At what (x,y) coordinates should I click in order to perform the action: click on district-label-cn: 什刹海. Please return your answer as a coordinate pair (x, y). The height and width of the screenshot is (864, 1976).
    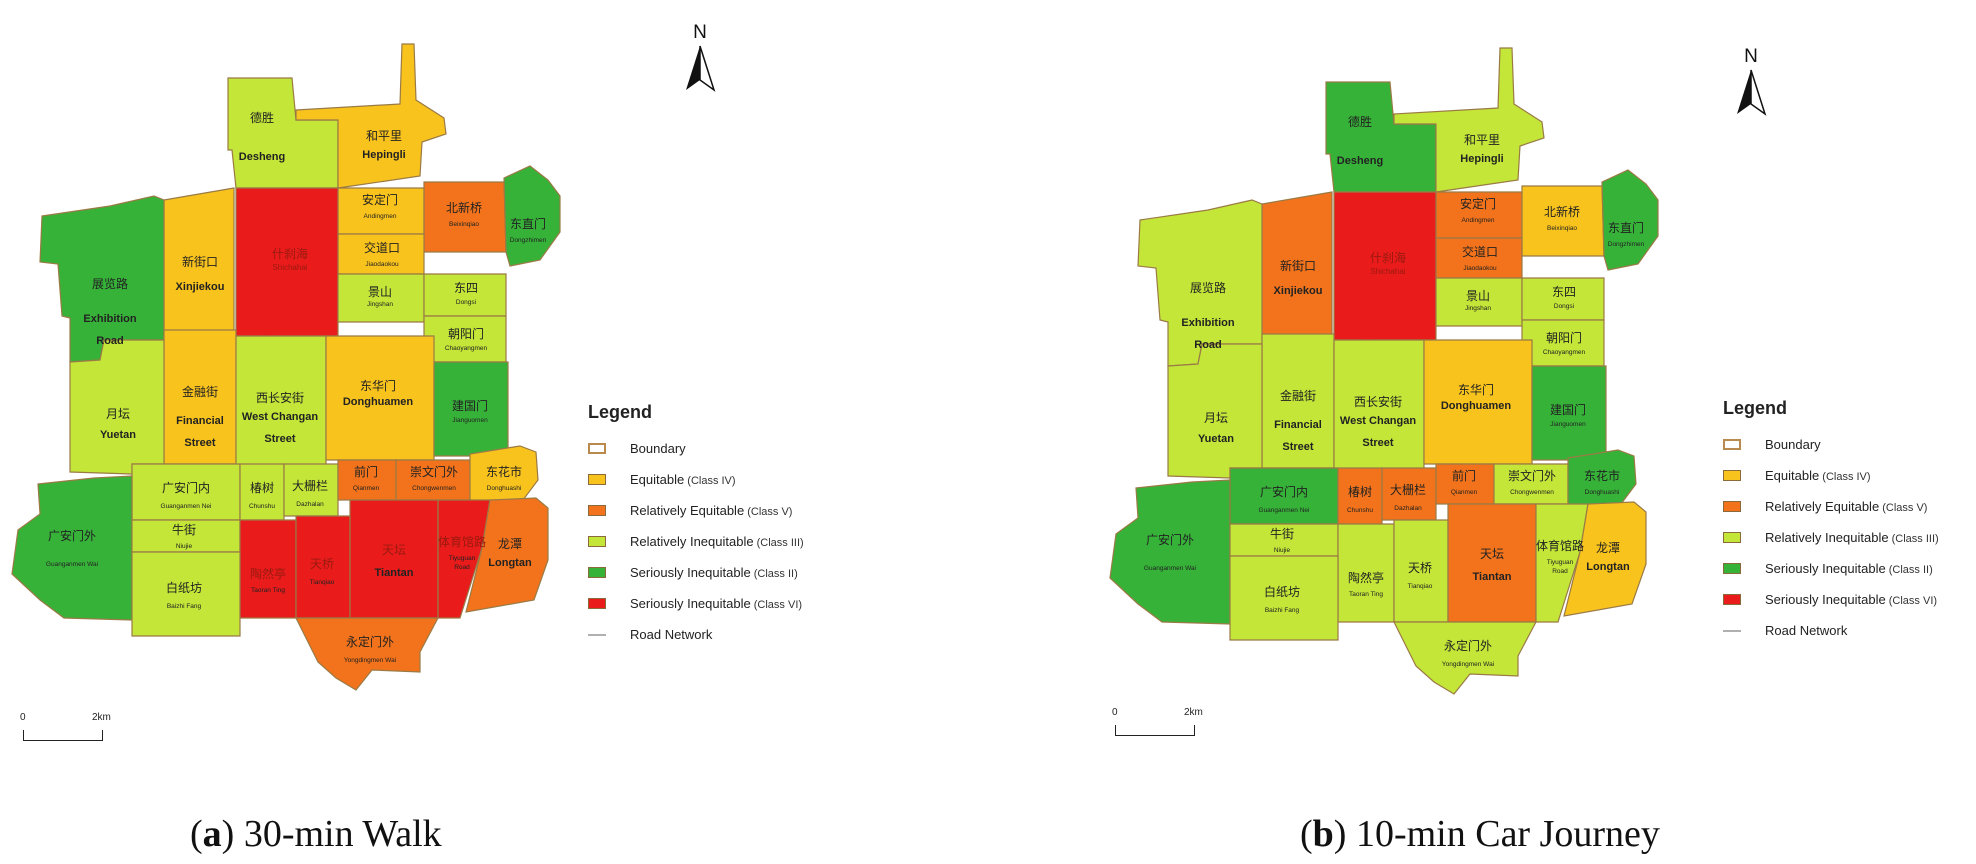
    Looking at the image, I should click on (290, 253).